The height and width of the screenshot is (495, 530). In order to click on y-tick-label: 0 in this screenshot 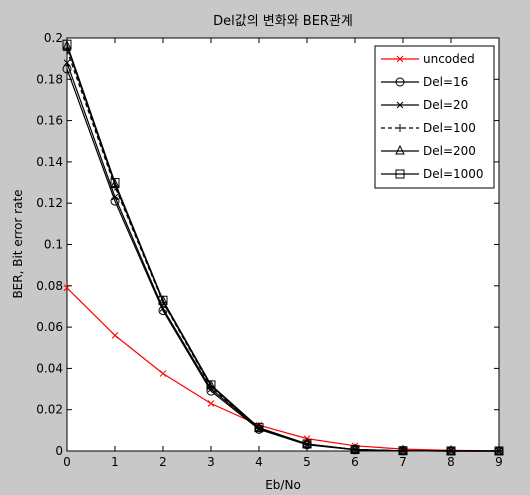, I will do `click(59, 451)`.